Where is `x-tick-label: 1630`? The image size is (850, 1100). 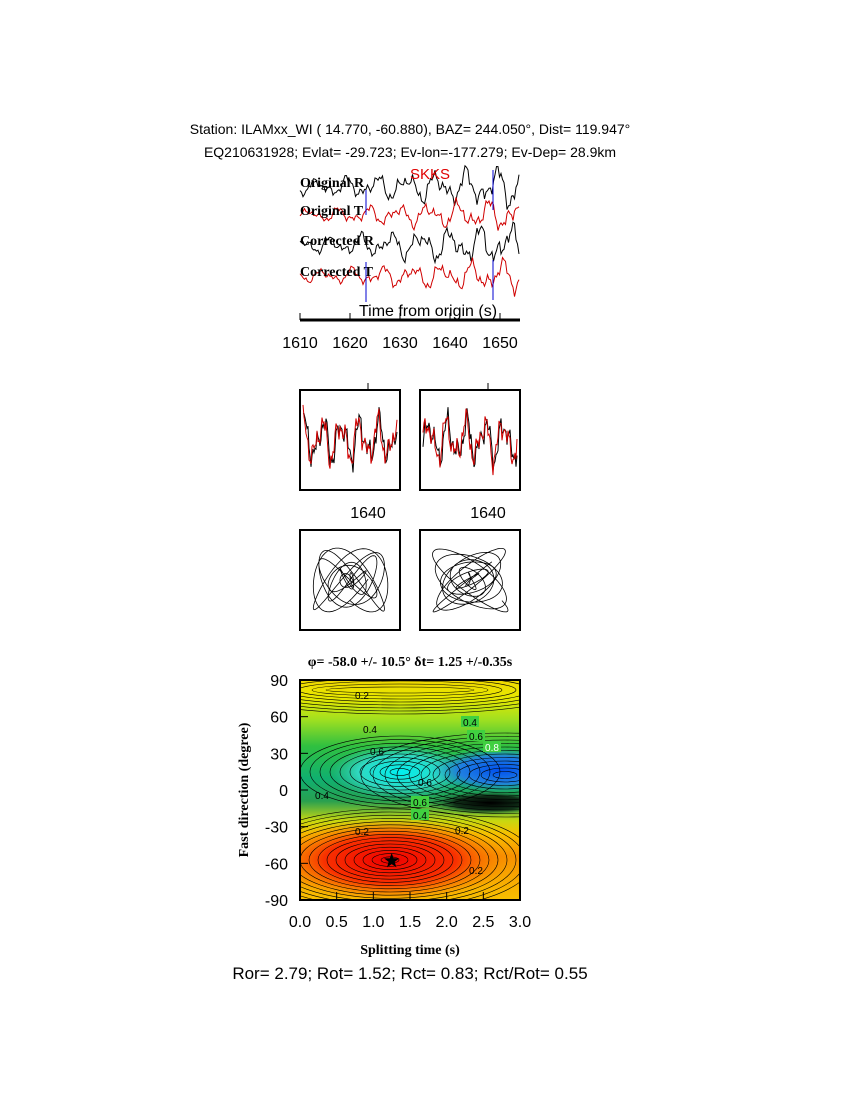 x-tick-label: 1630 is located at coordinates (400, 343).